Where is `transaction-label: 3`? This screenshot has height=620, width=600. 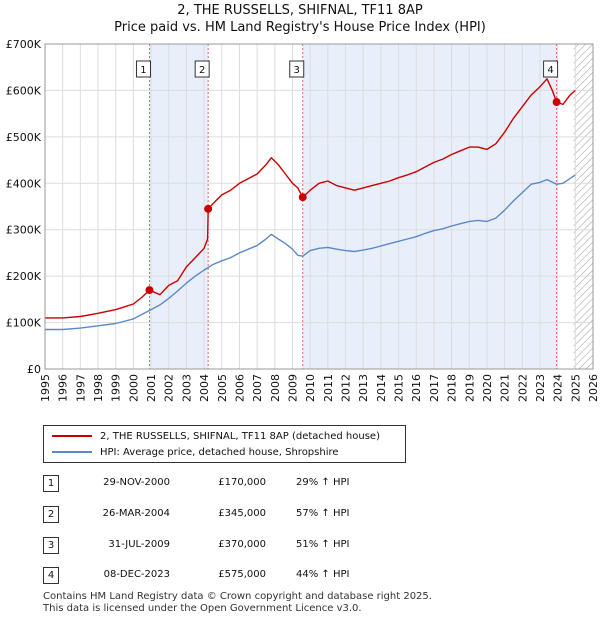 transaction-label: 3 is located at coordinates (297, 70).